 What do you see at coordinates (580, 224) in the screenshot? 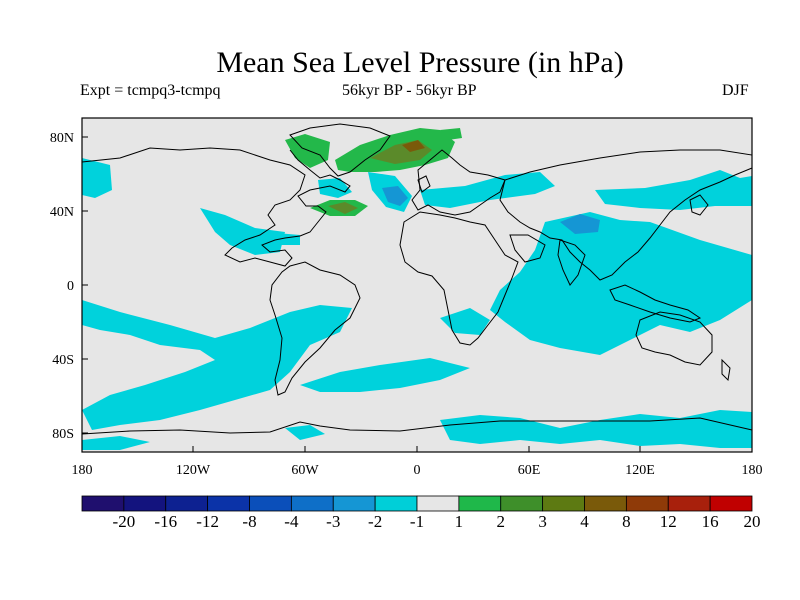
I see `strong-negative-core-asia` at bounding box center [580, 224].